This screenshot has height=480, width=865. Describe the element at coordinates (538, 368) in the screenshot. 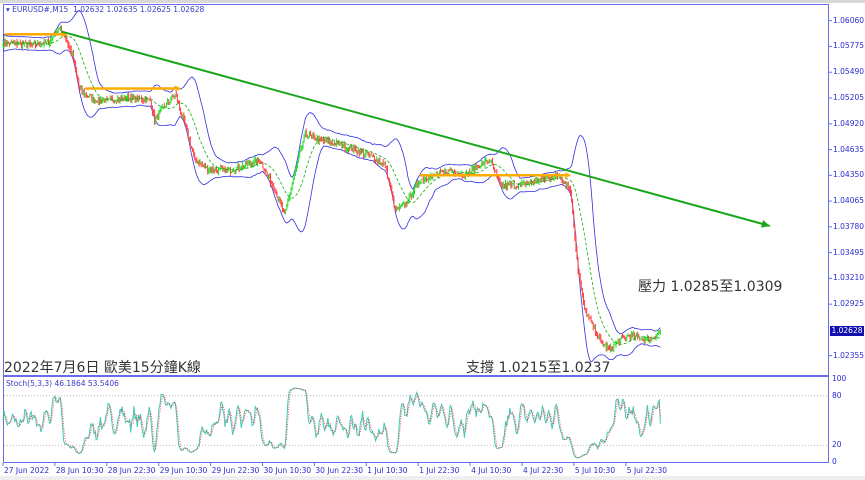

I see `support-annotation: 支撐 1.0215至1.0237` at that location.